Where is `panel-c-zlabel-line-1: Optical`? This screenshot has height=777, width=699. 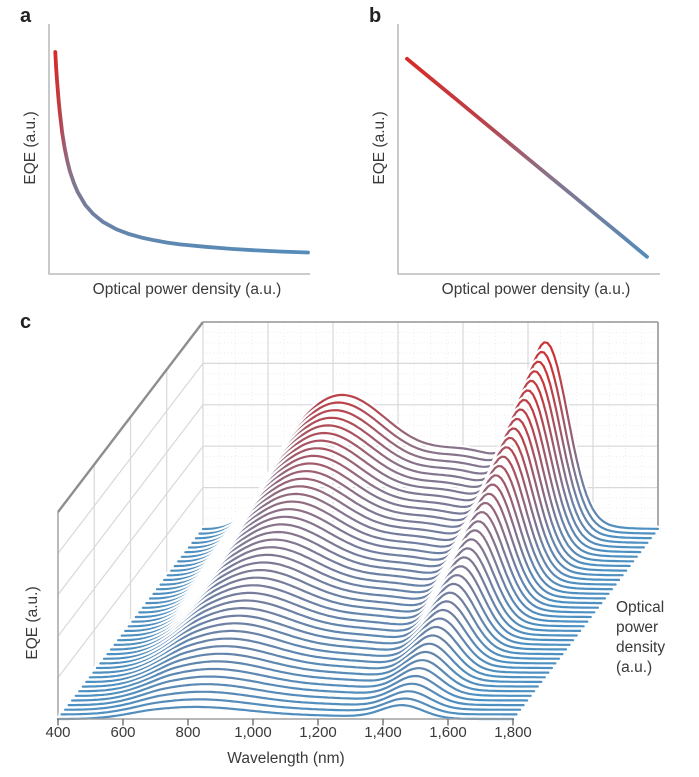 panel-c-zlabel-line-1: Optical is located at coordinates (640, 607).